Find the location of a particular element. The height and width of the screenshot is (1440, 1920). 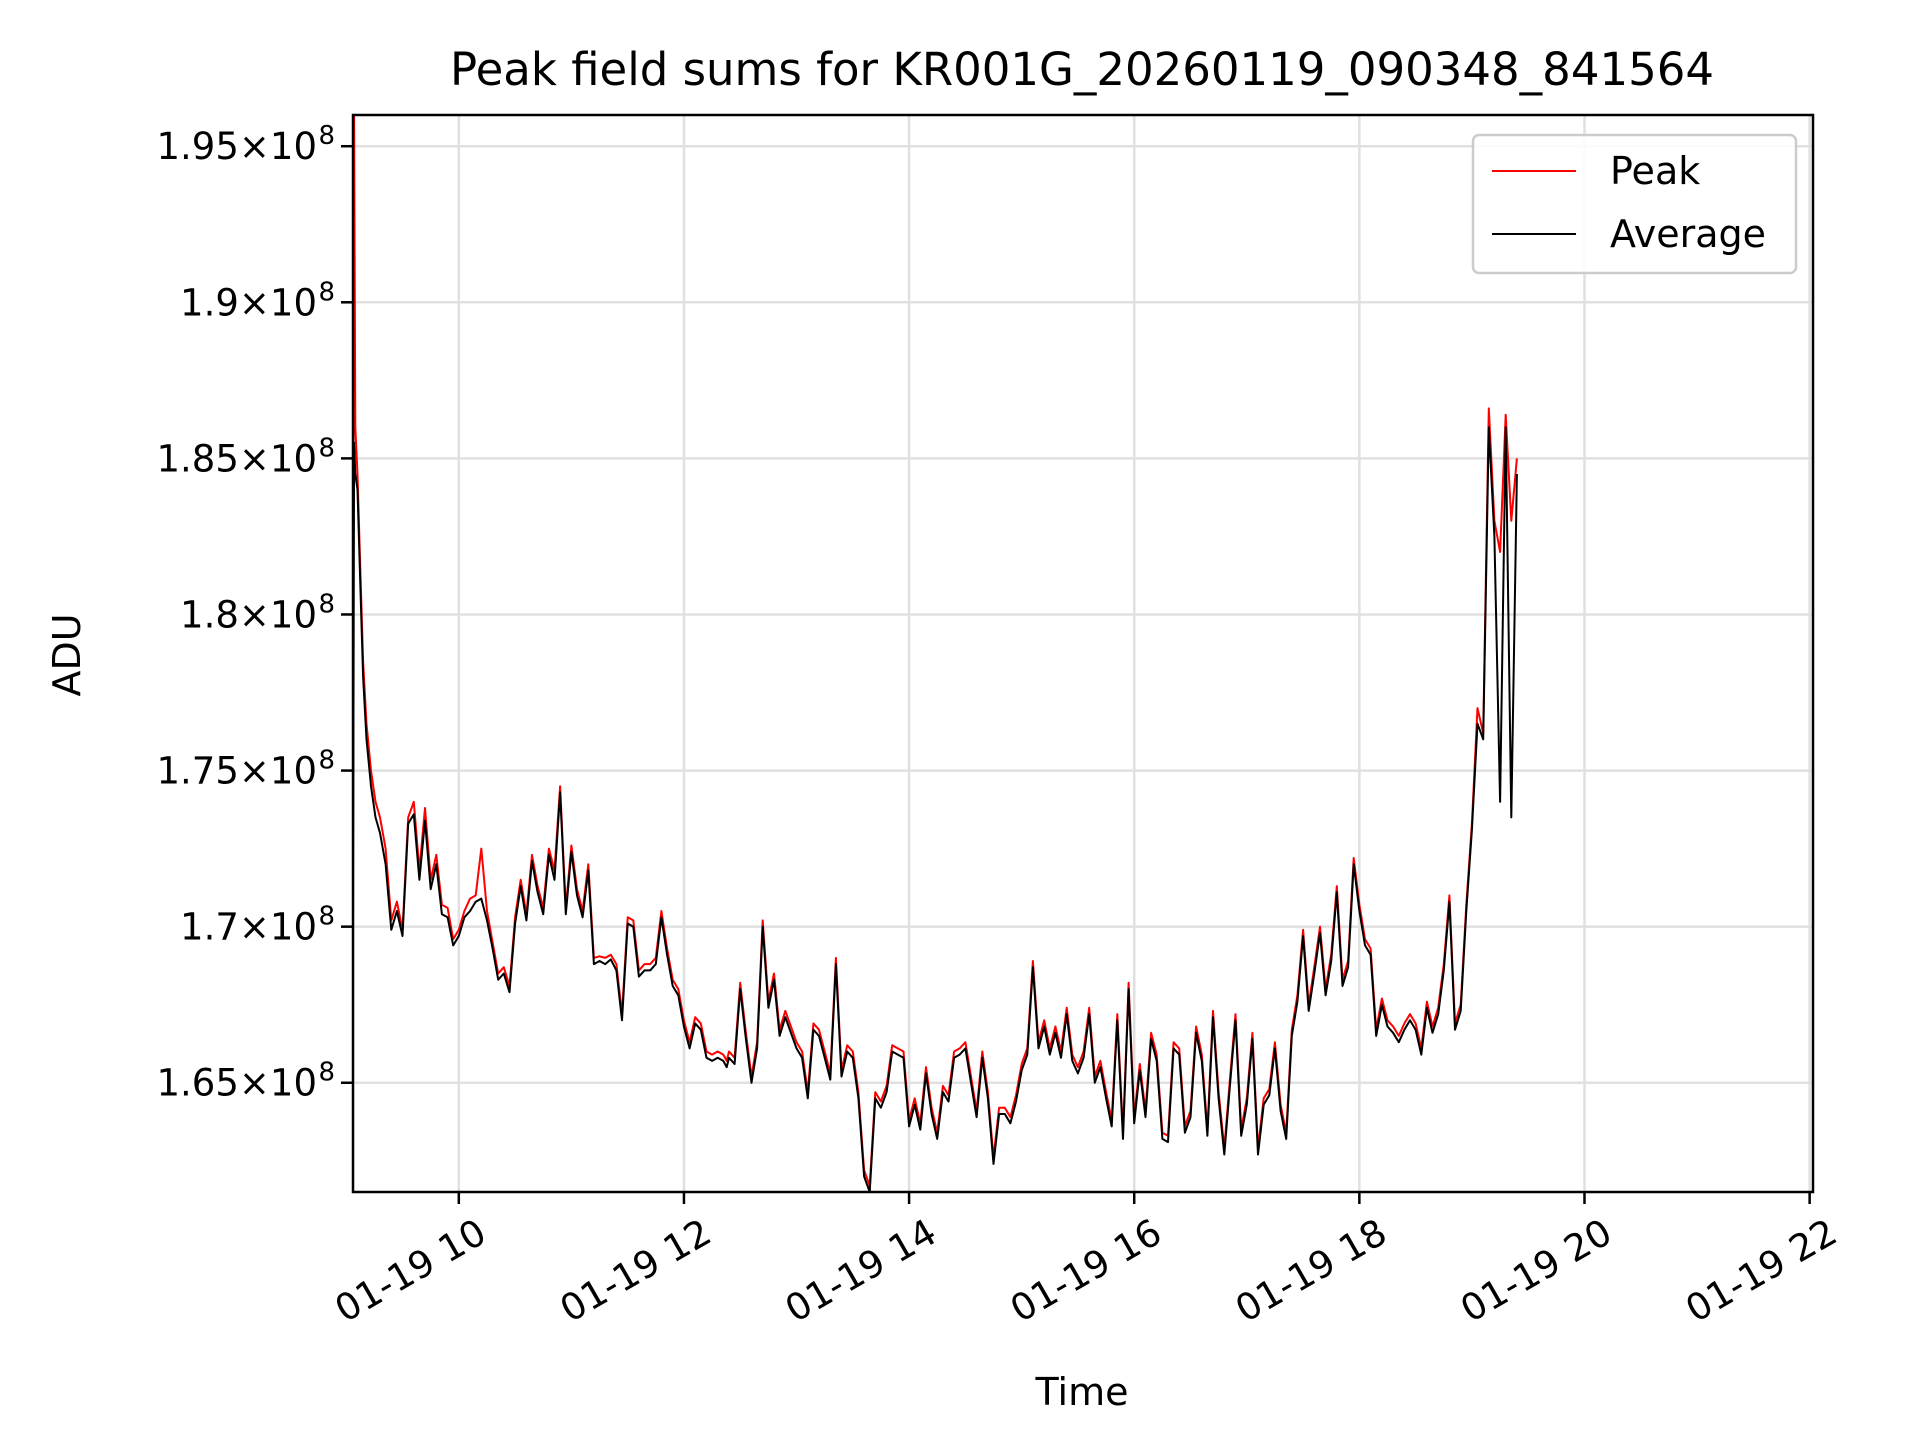

legend: Peak Average is located at coordinates (1634, 204).